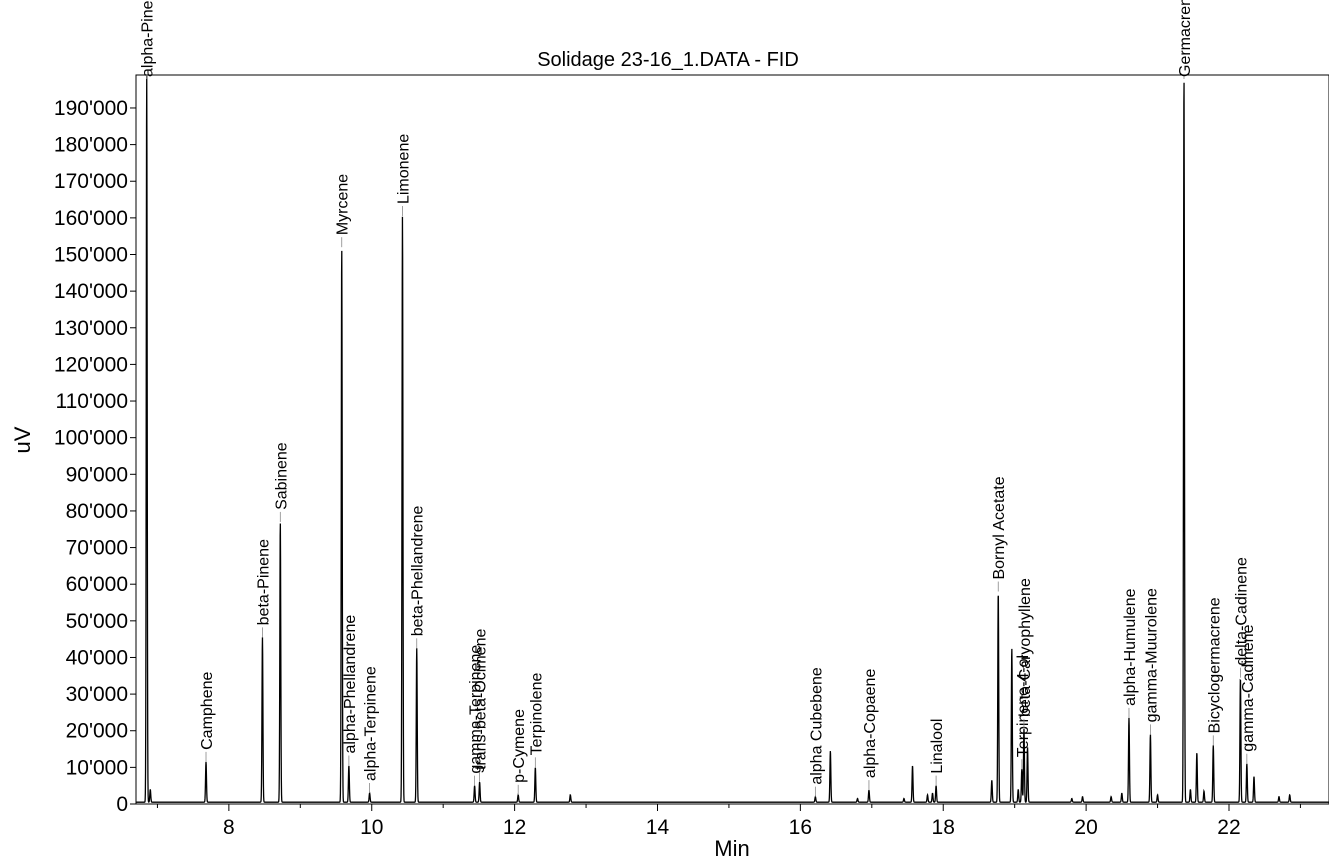 This screenshot has width=1329, height=863. What do you see at coordinates (1248, 687) in the screenshot?
I see `peak-label: gamma-Cadinene` at bounding box center [1248, 687].